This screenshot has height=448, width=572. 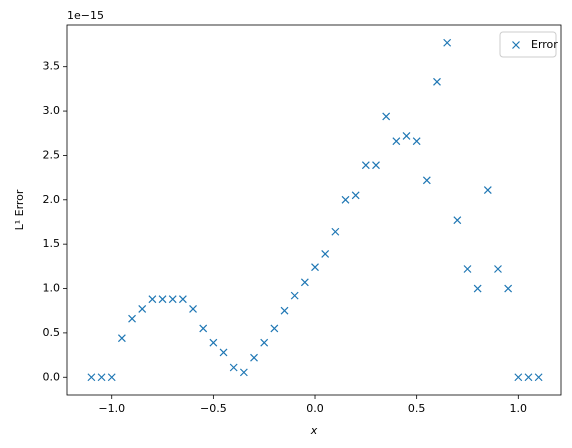 What do you see at coordinates (519, 408) in the screenshot?
I see `x-tick-label: 1.0` at bounding box center [519, 408].